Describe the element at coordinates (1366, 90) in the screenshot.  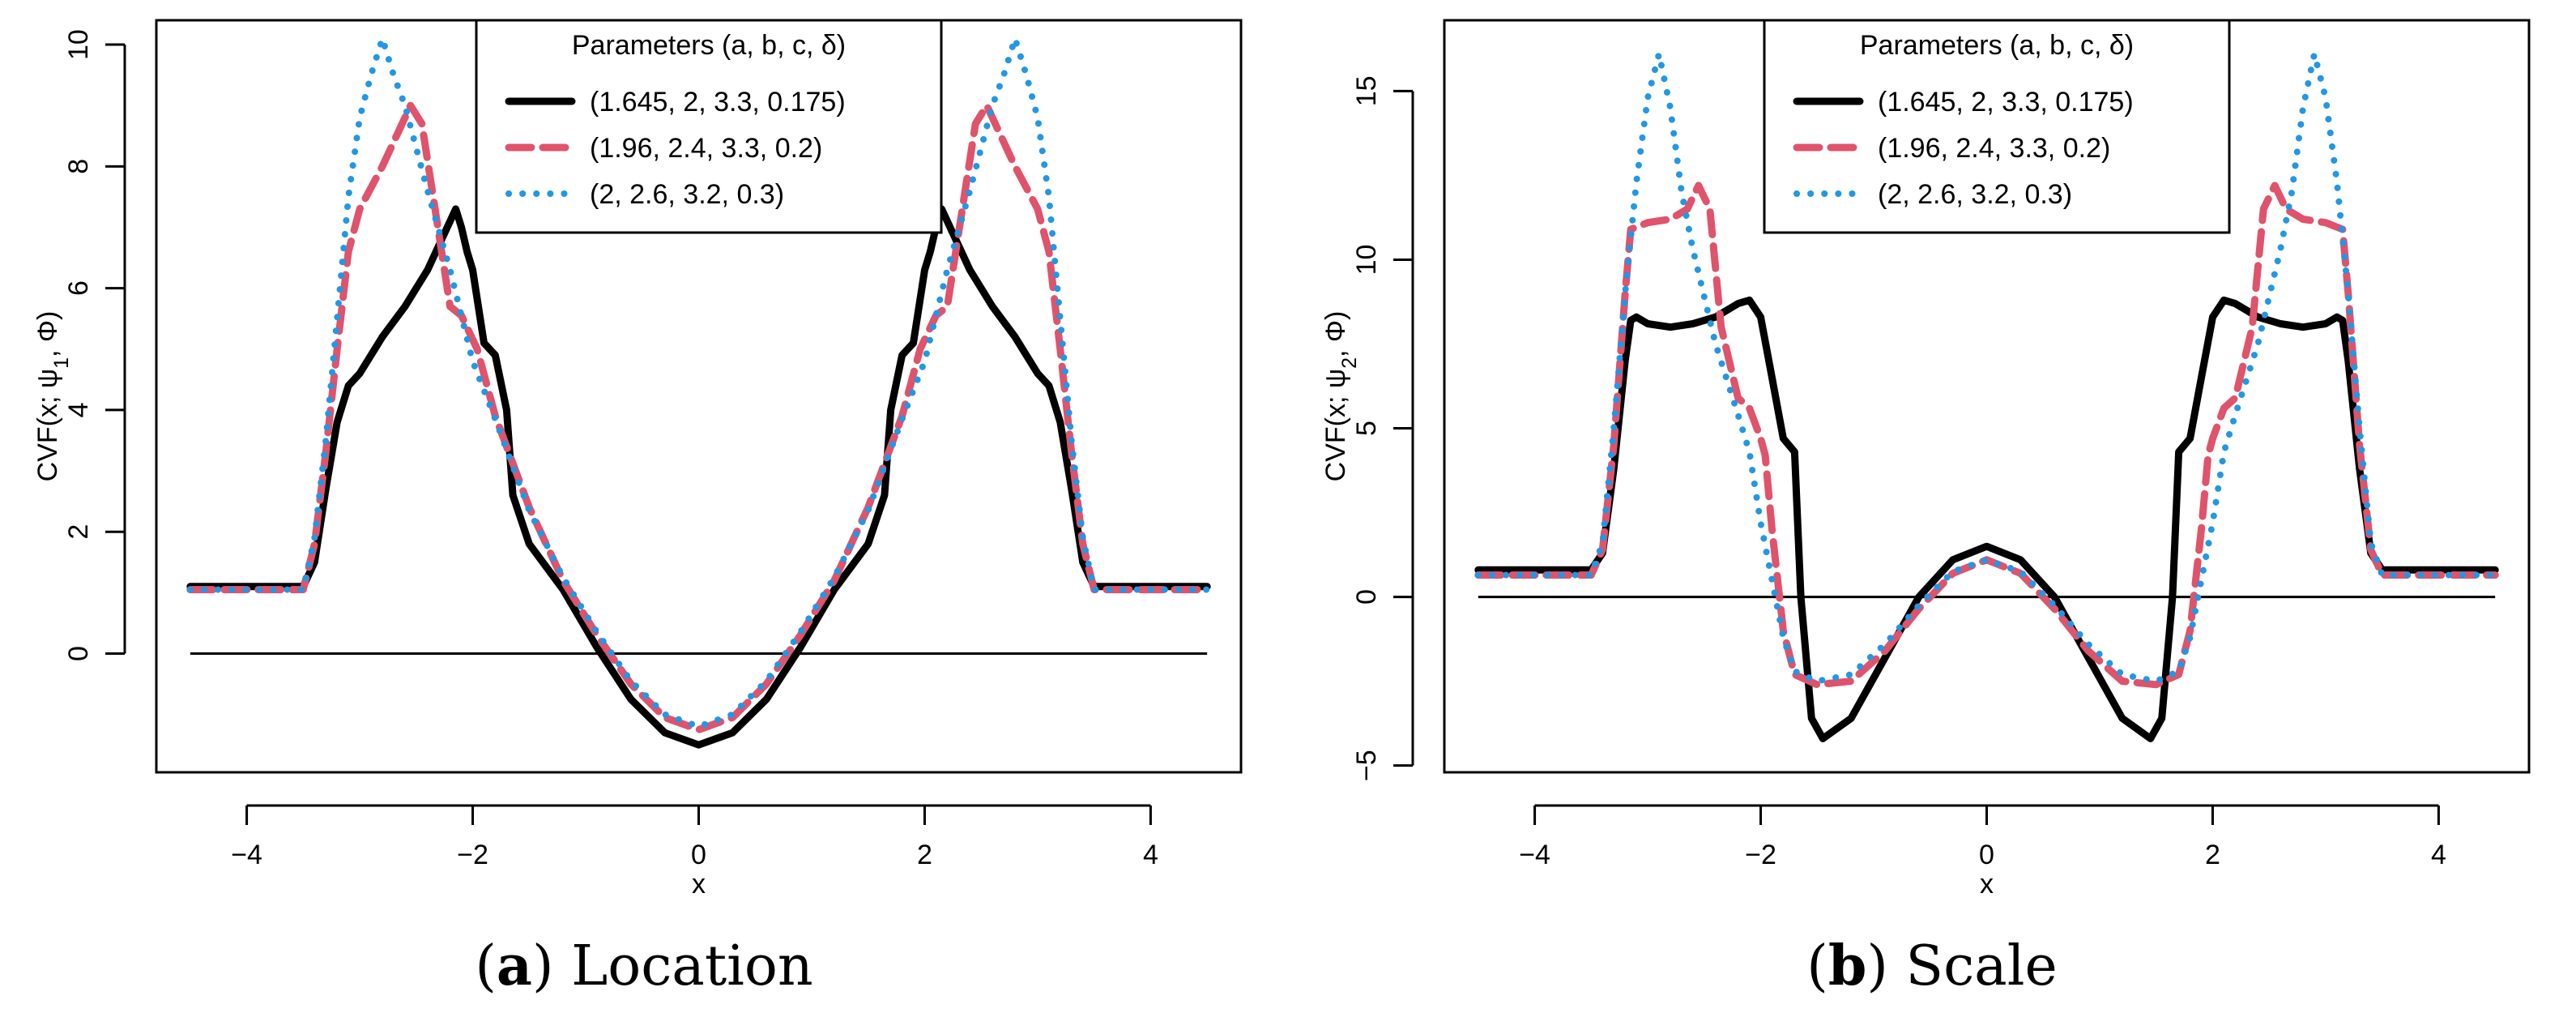
I see `y-tick-label: 15` at that location.